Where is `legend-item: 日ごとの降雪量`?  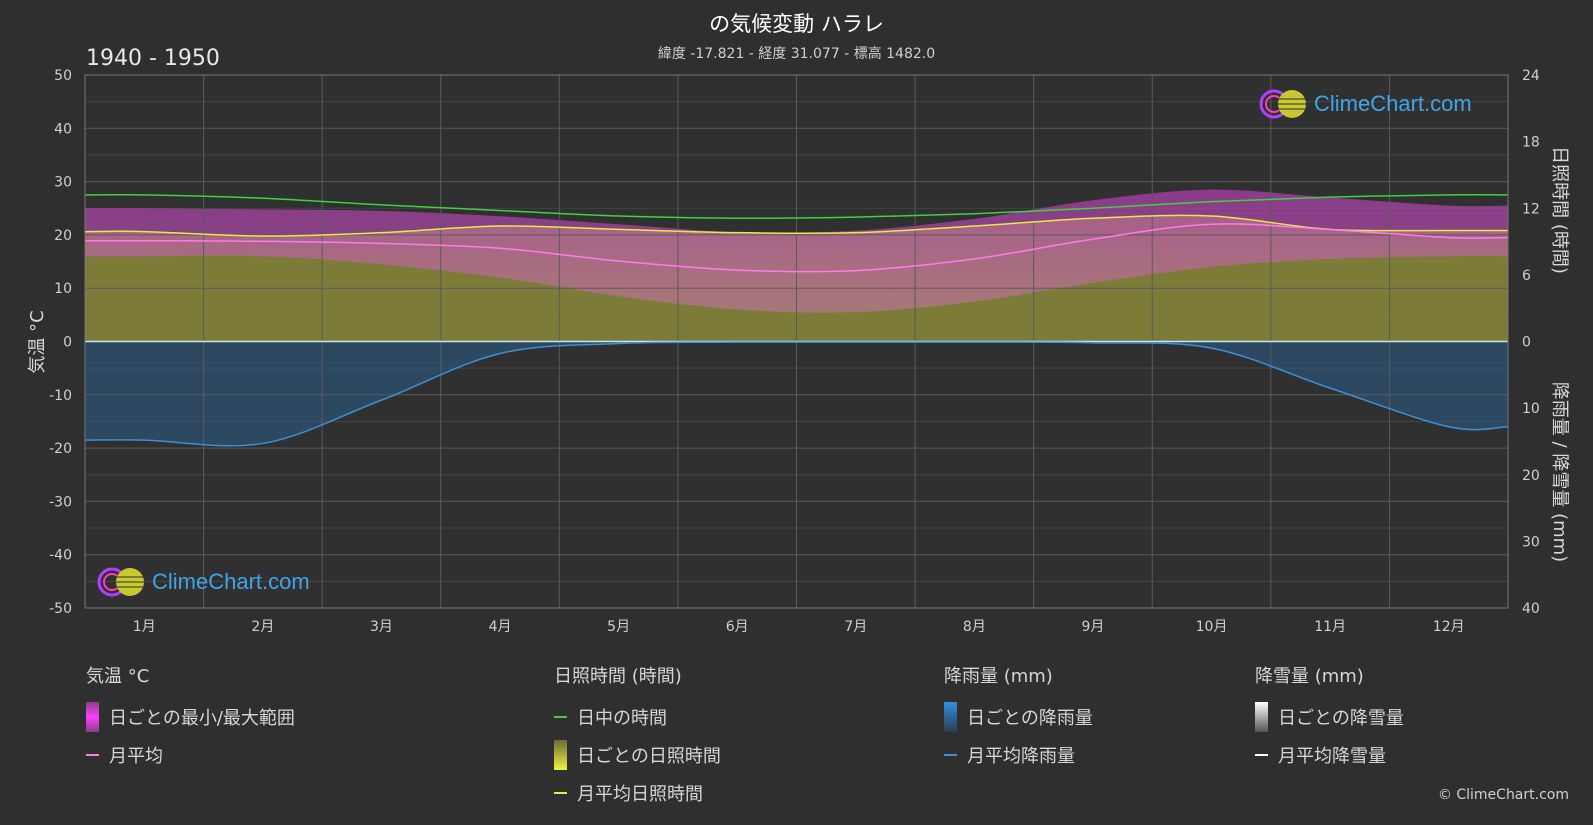 legend-item: 日ごとの降雪量 is located at coordinates (1329, 717).